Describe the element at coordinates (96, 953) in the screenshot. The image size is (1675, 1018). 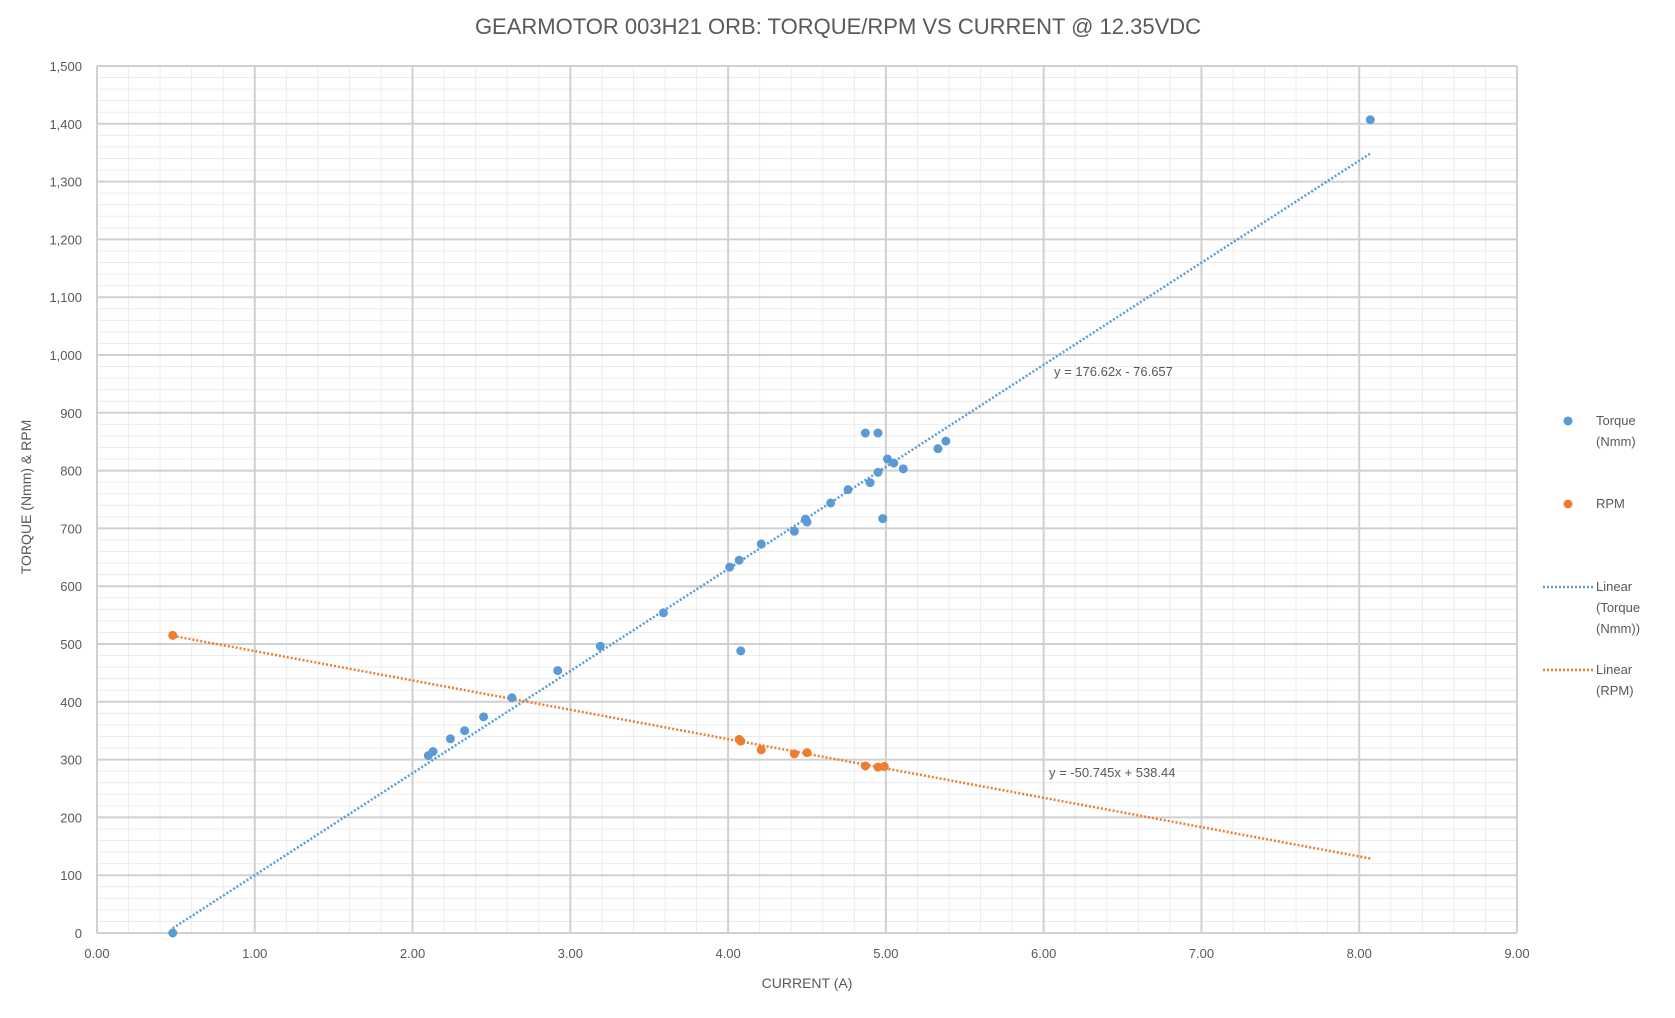
I see `x-tick-label: 0.00` at that location.